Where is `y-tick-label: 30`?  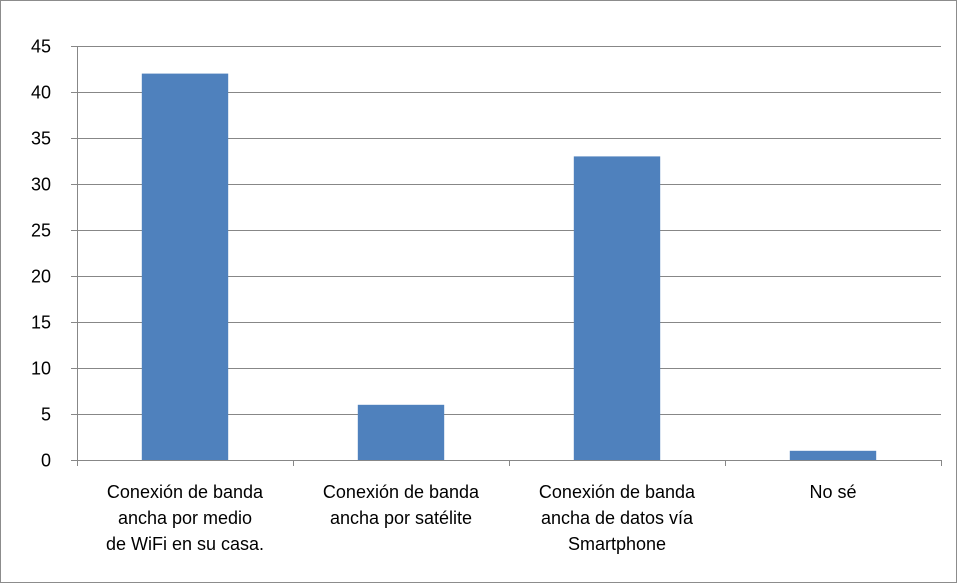
y-tick-label: 30 is located at coordinates (41, 185).